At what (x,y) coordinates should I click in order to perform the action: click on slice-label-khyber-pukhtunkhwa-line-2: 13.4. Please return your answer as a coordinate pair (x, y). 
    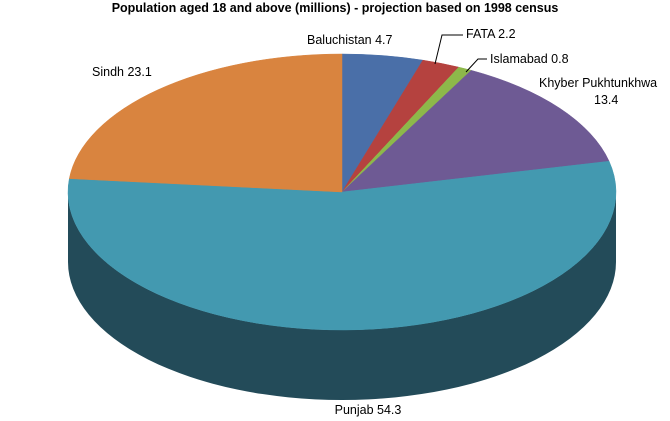
    Looking at the image, I should click on (606, 100).